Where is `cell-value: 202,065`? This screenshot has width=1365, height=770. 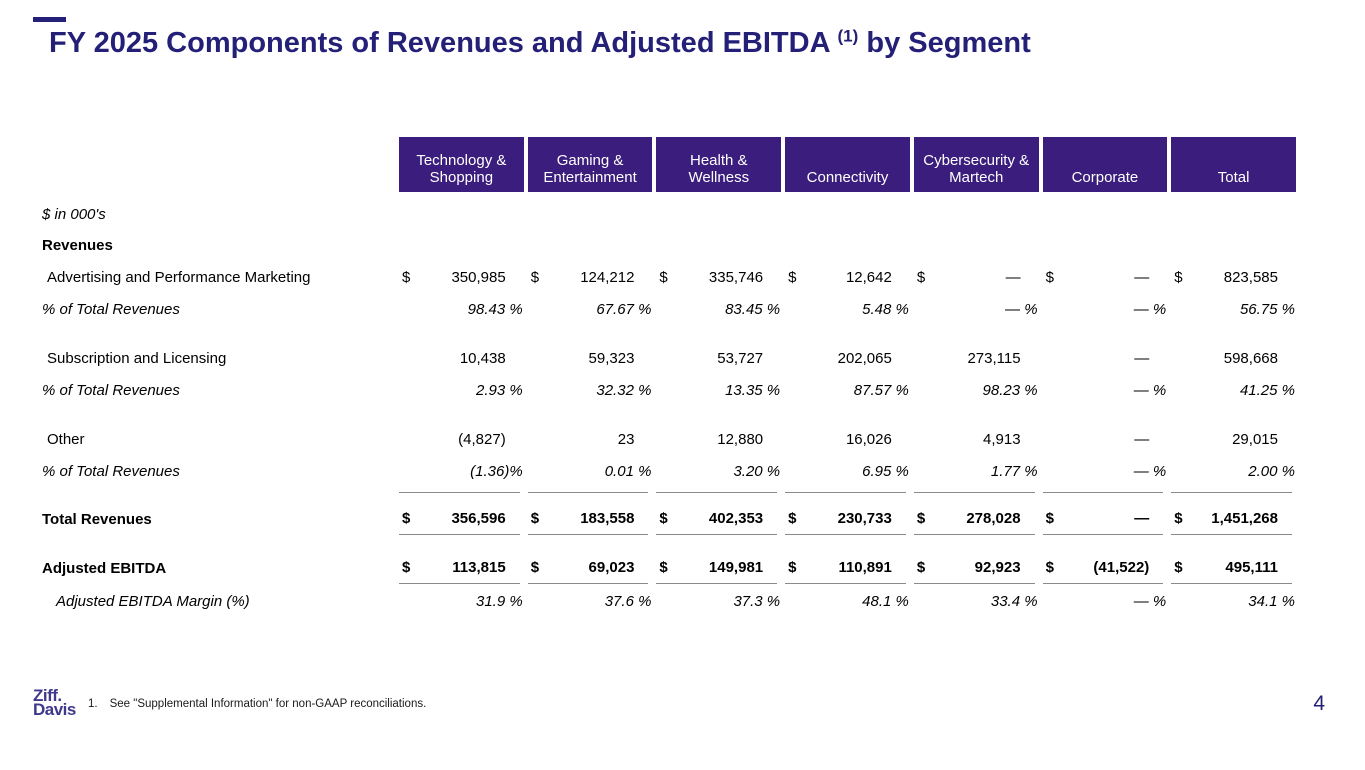 cell-value: 202,065 is located at coordinates (864, 358).